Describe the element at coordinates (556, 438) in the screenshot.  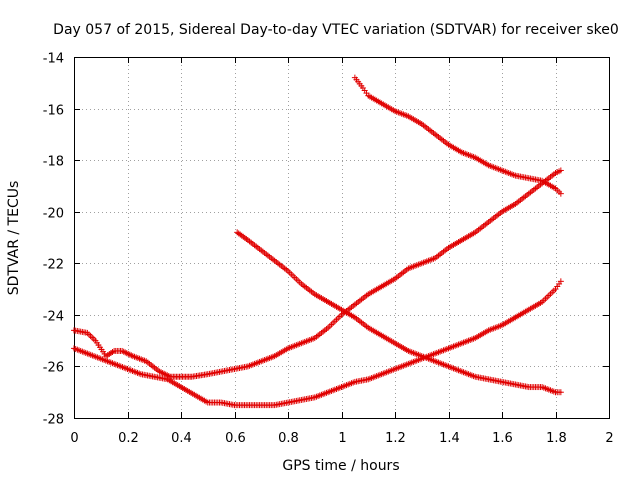
I see `x-tick-label: 1.8` at that location.